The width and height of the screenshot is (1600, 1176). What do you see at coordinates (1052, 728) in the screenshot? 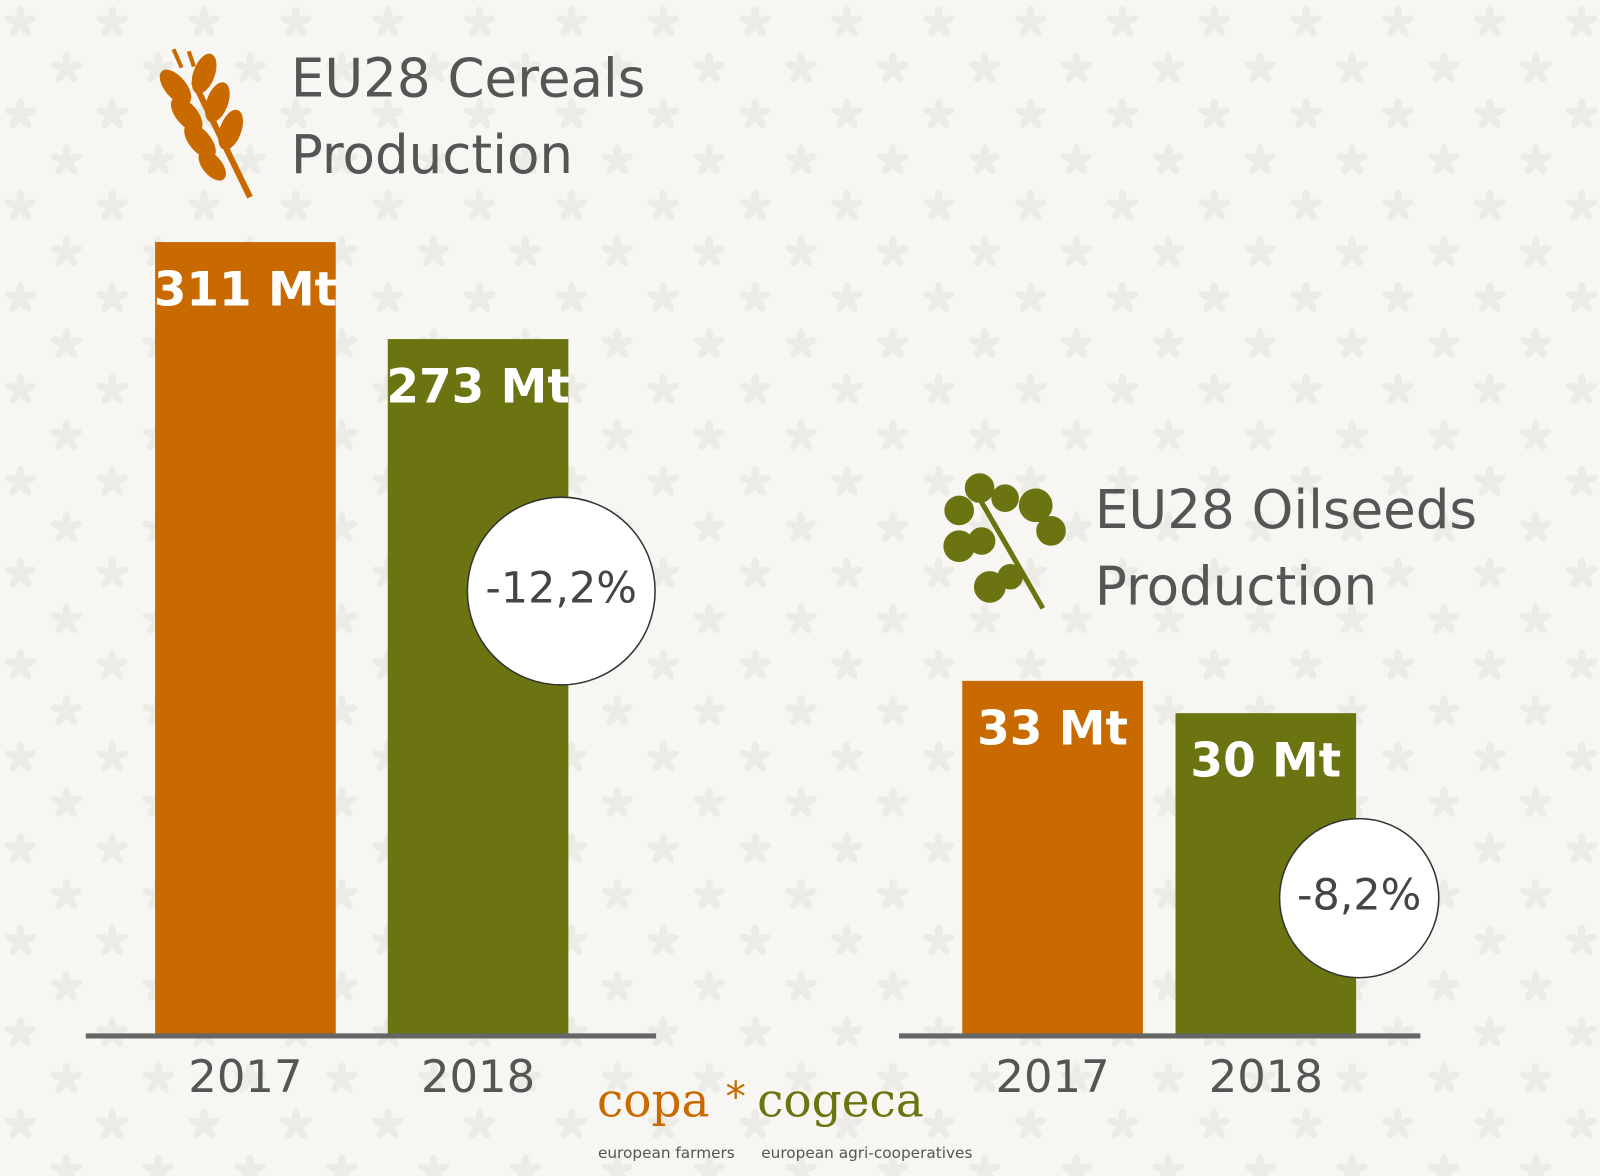
I see `value-label: 33 Mt` at bounding box center [1052, 728].